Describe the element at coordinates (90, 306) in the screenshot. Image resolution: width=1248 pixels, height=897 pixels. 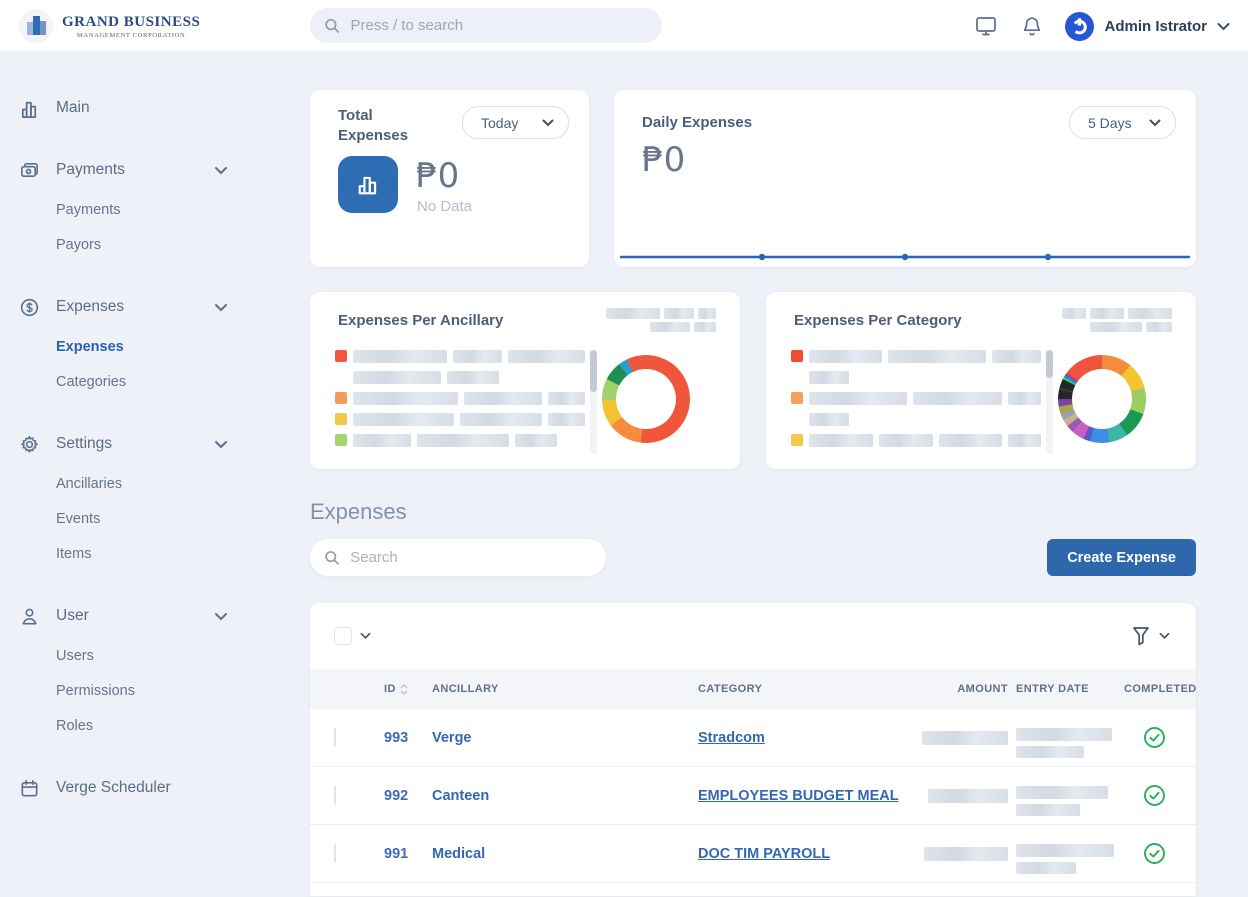
I see `sidebar-label: Expenses` at that location.